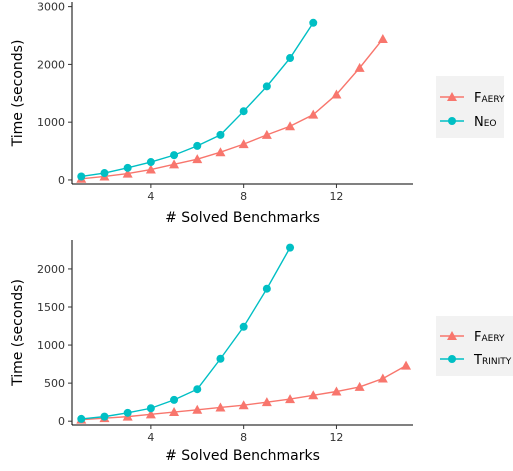 Image resolution: width=513 pixels, height=471 pixels. I want to click on y-tick-label: 1500, so click(51, 307).